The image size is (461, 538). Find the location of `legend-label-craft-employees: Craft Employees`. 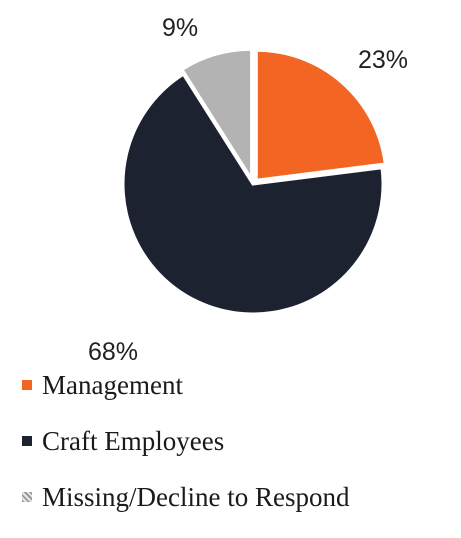

legend-label-craft-employees: Craft Employees is located at coordinates (133, 440).